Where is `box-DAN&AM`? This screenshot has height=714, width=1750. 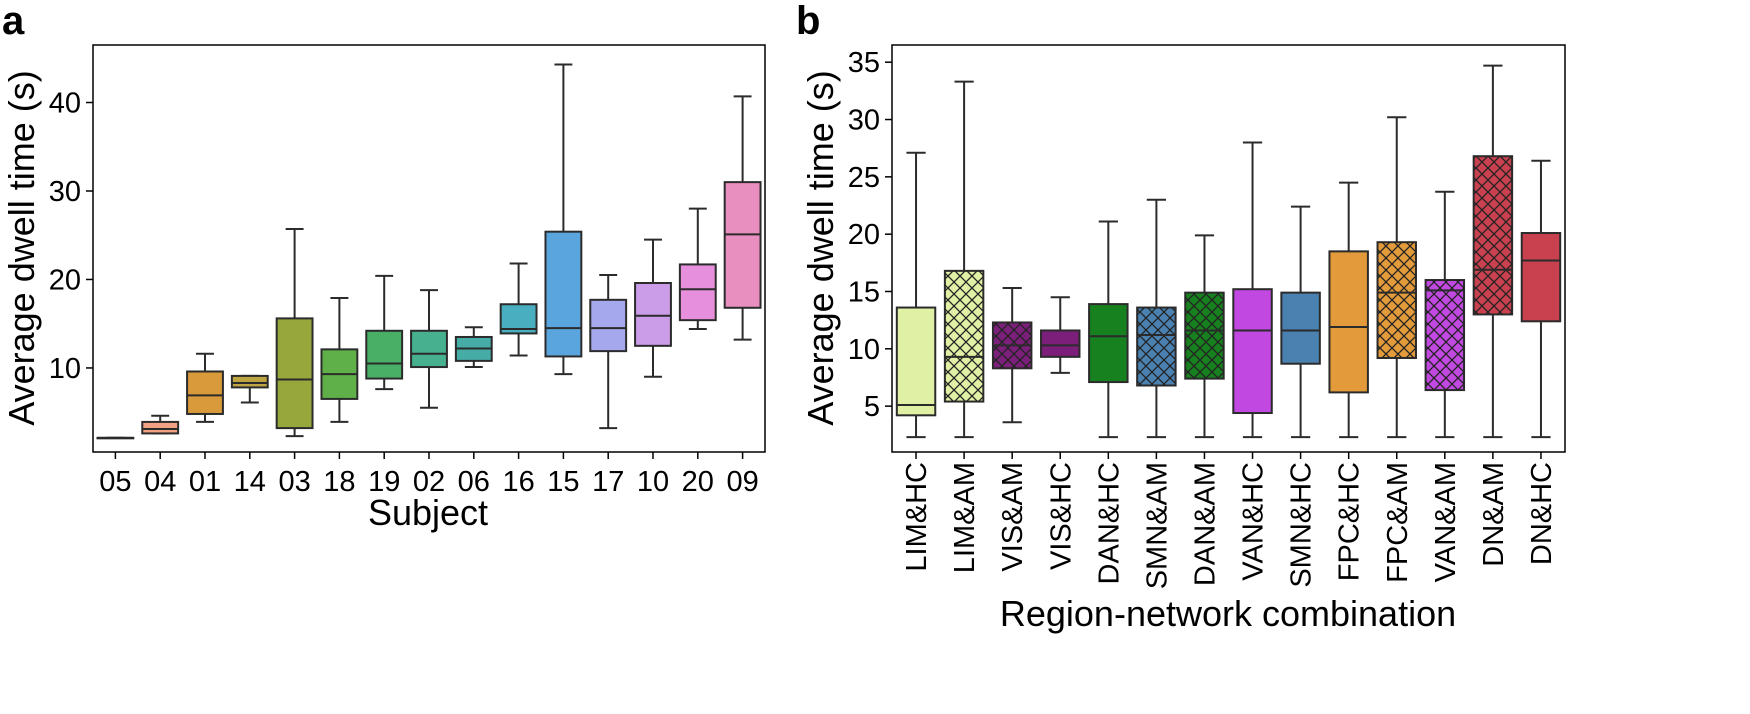 box-DAN&AM is located at coordinates (1204, 336).